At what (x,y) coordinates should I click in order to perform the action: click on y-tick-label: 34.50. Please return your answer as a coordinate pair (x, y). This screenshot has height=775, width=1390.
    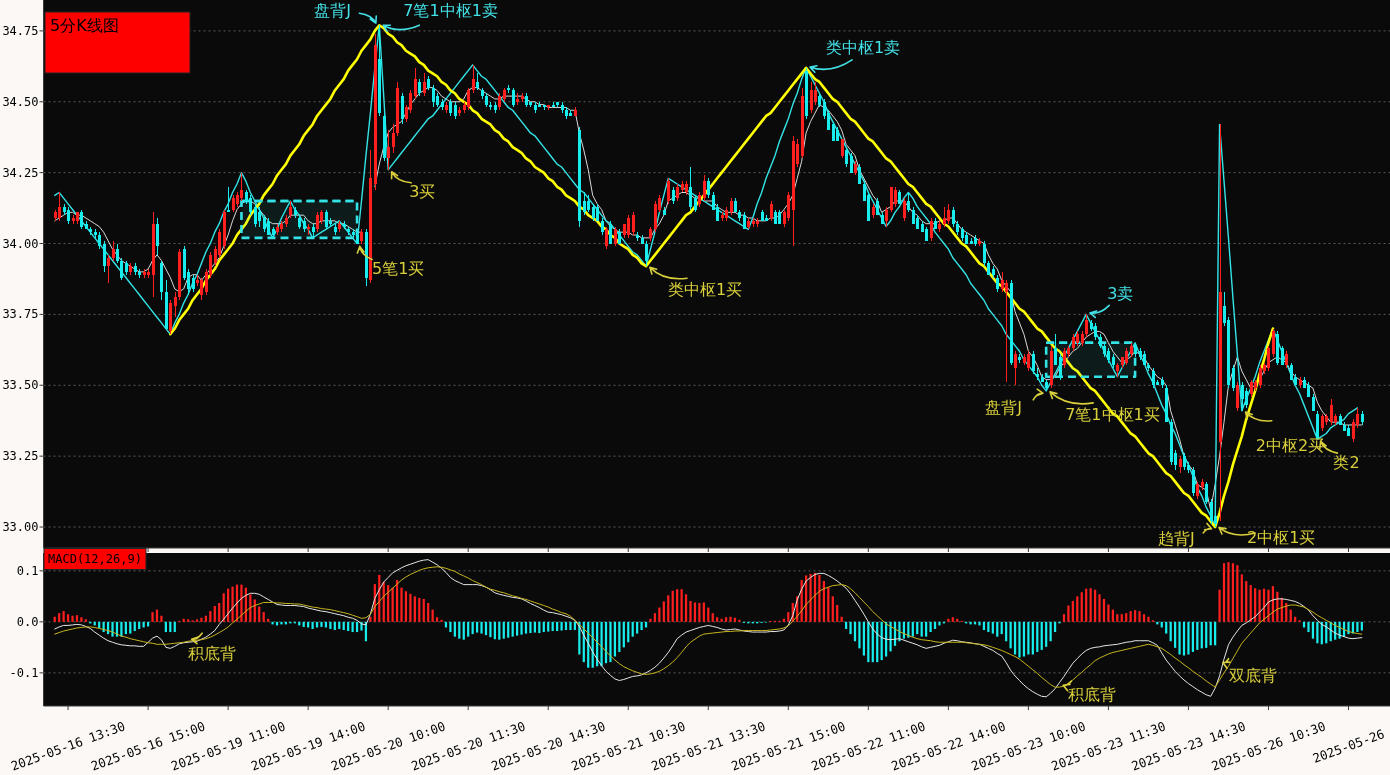
    Looking at the image, I should click on (20, 101).